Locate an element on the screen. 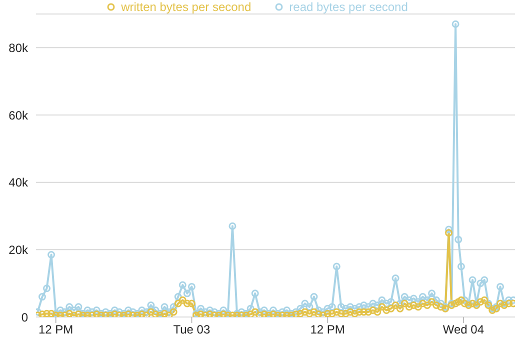  y-tick-label: 80k is located at coordinates (18, 47).